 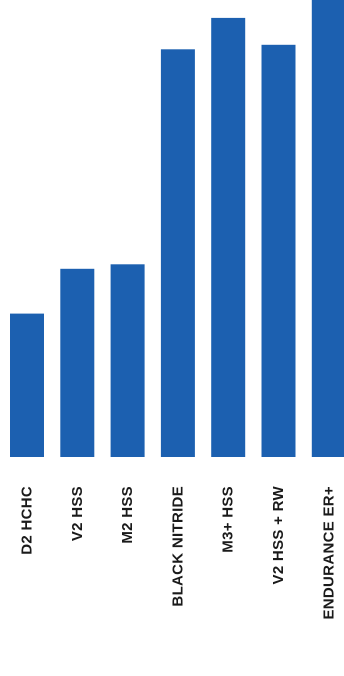 I want to click on category-label: V2 HSS + RW, so click(x=278, y=534).